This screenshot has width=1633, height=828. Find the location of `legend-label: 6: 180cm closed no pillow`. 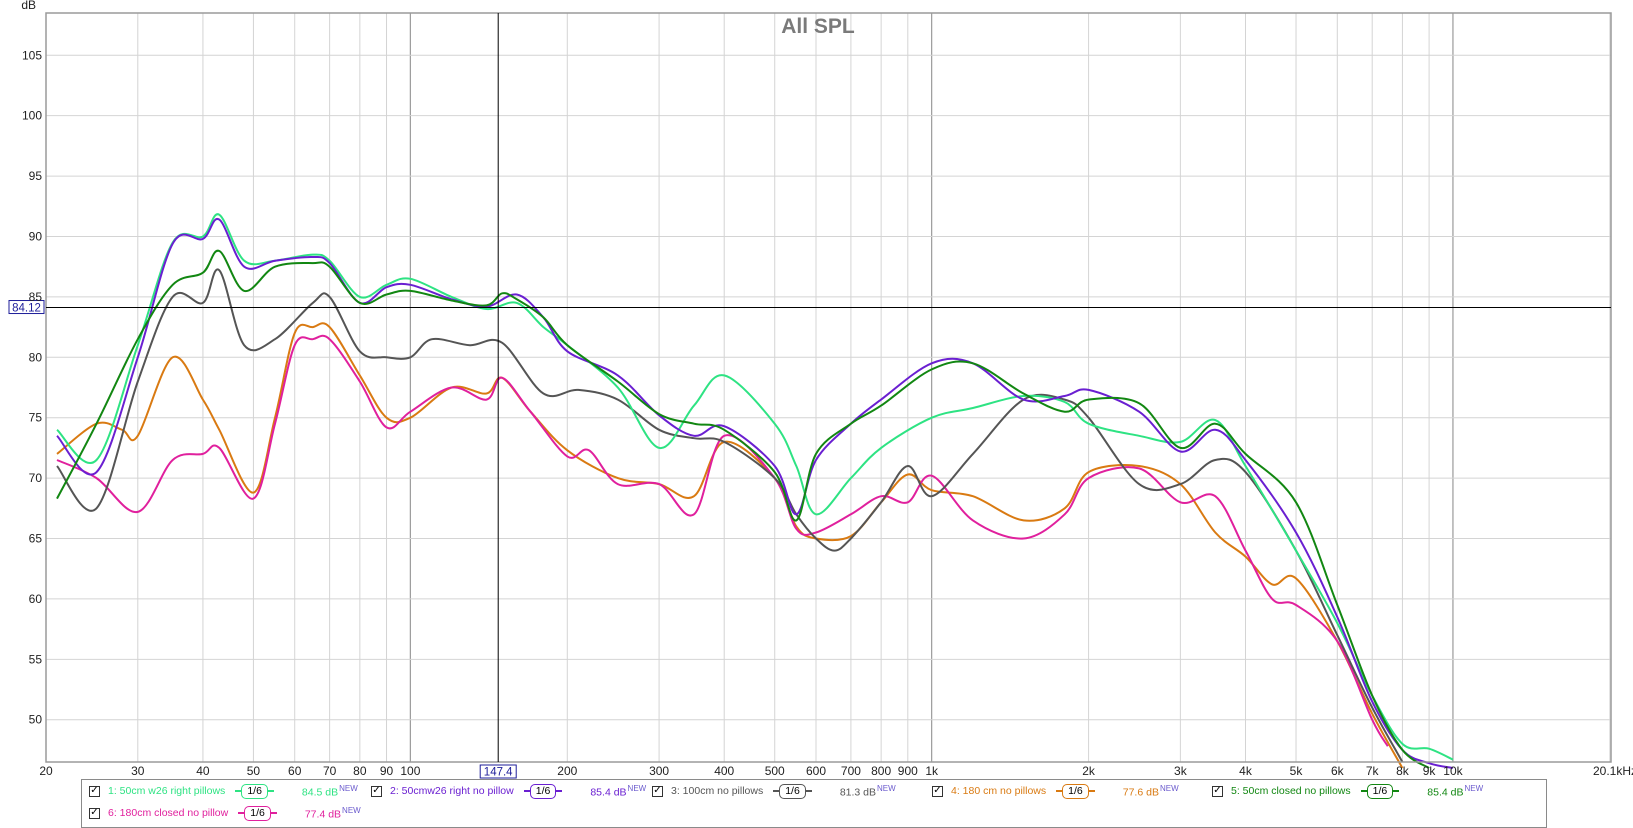

legend-label: 6: 180cm closed no pillow is located at coordinates (168, 813).